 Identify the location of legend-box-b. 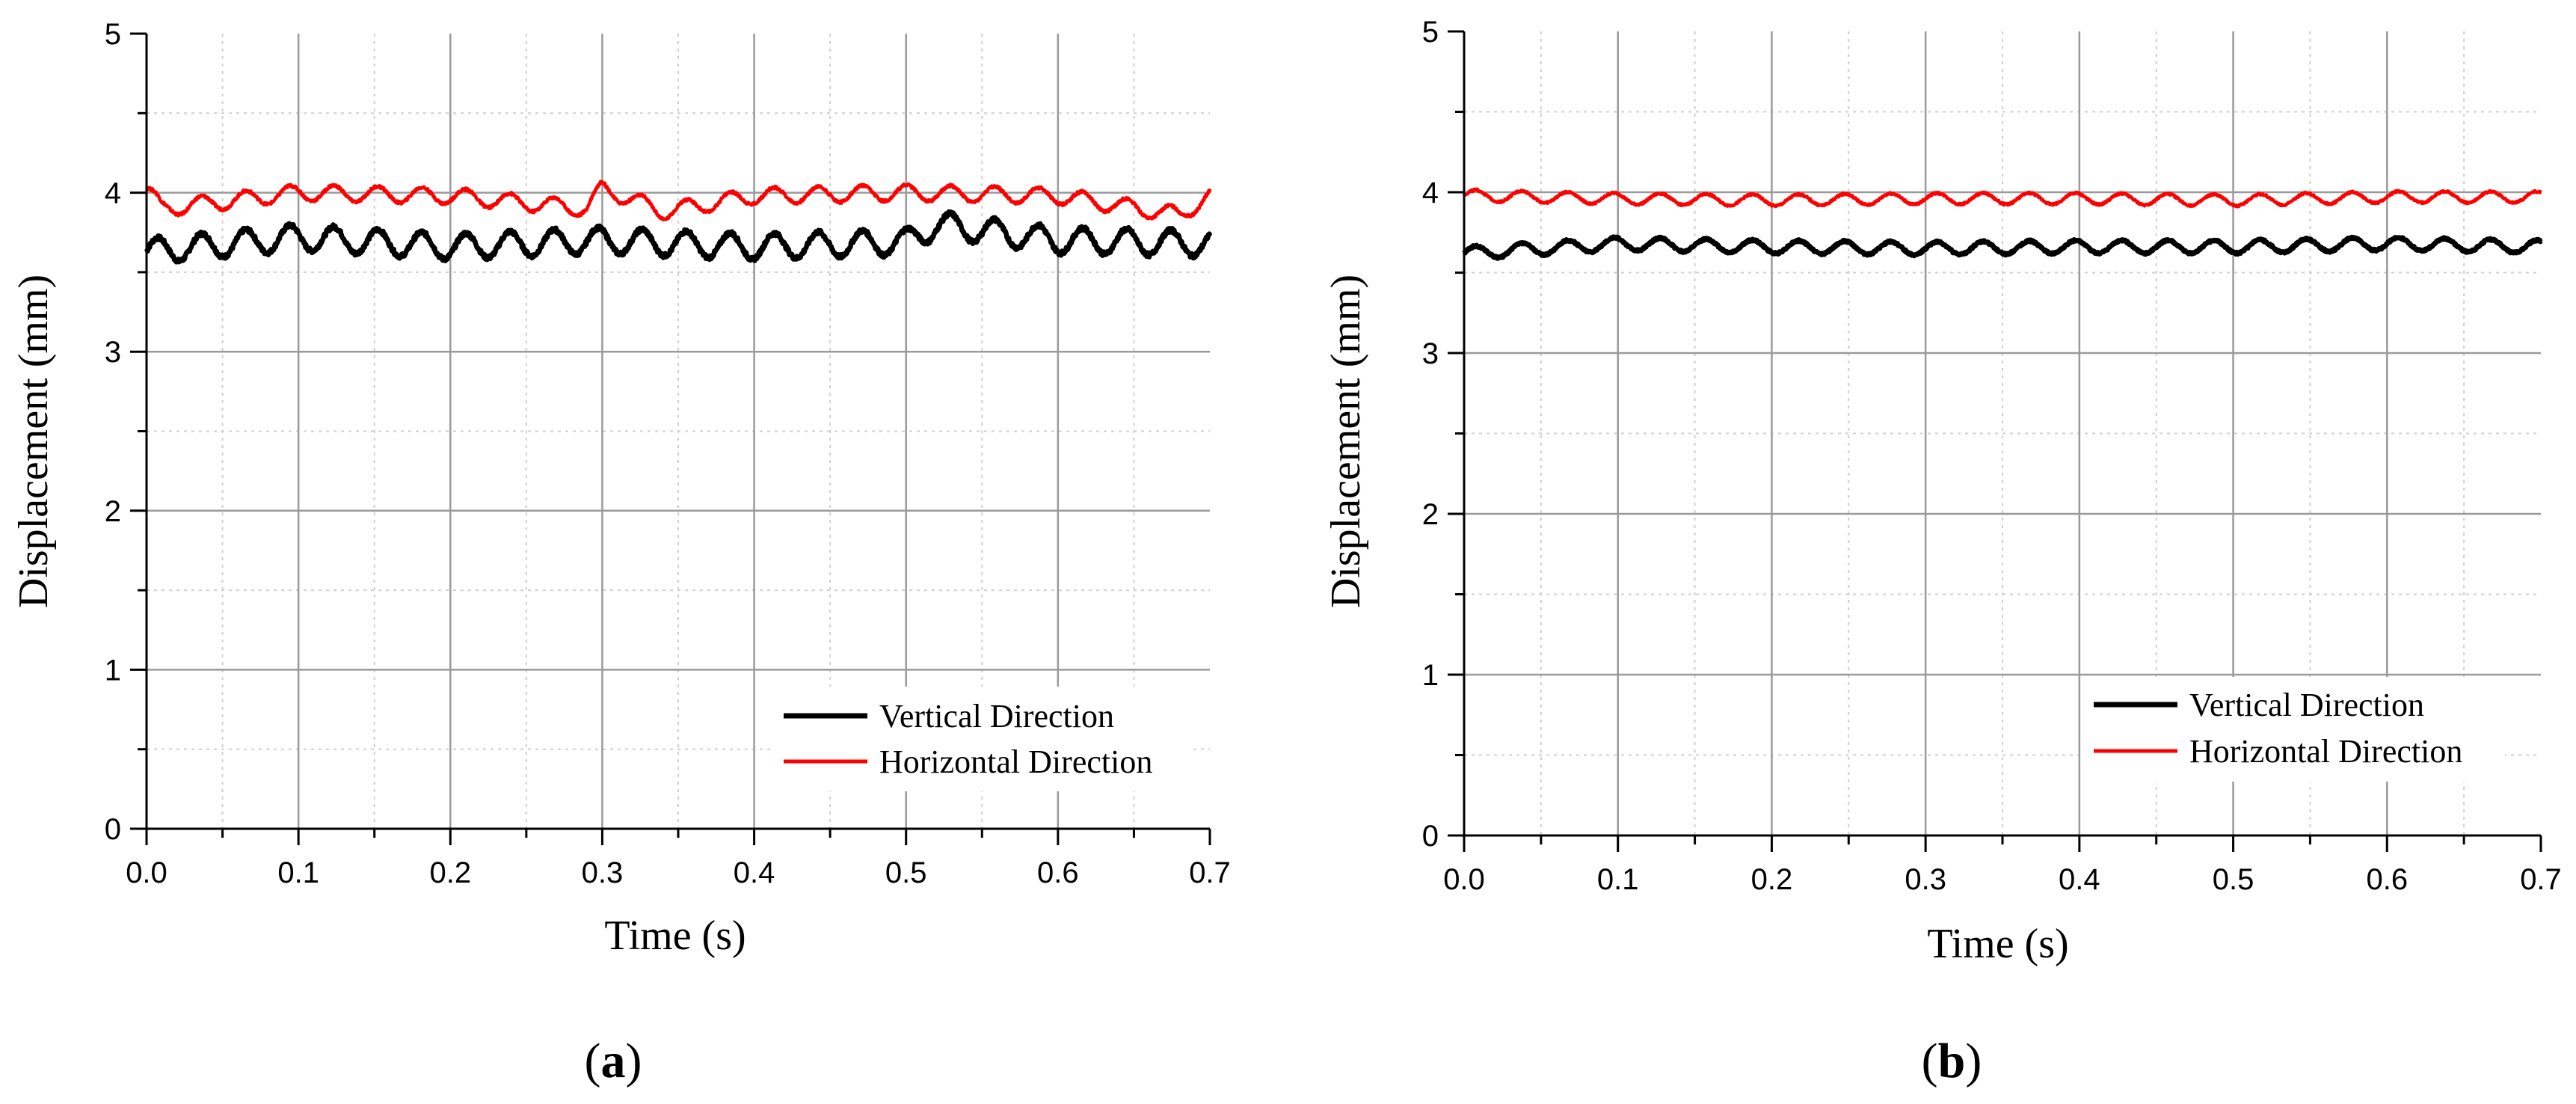
(2293, 729).